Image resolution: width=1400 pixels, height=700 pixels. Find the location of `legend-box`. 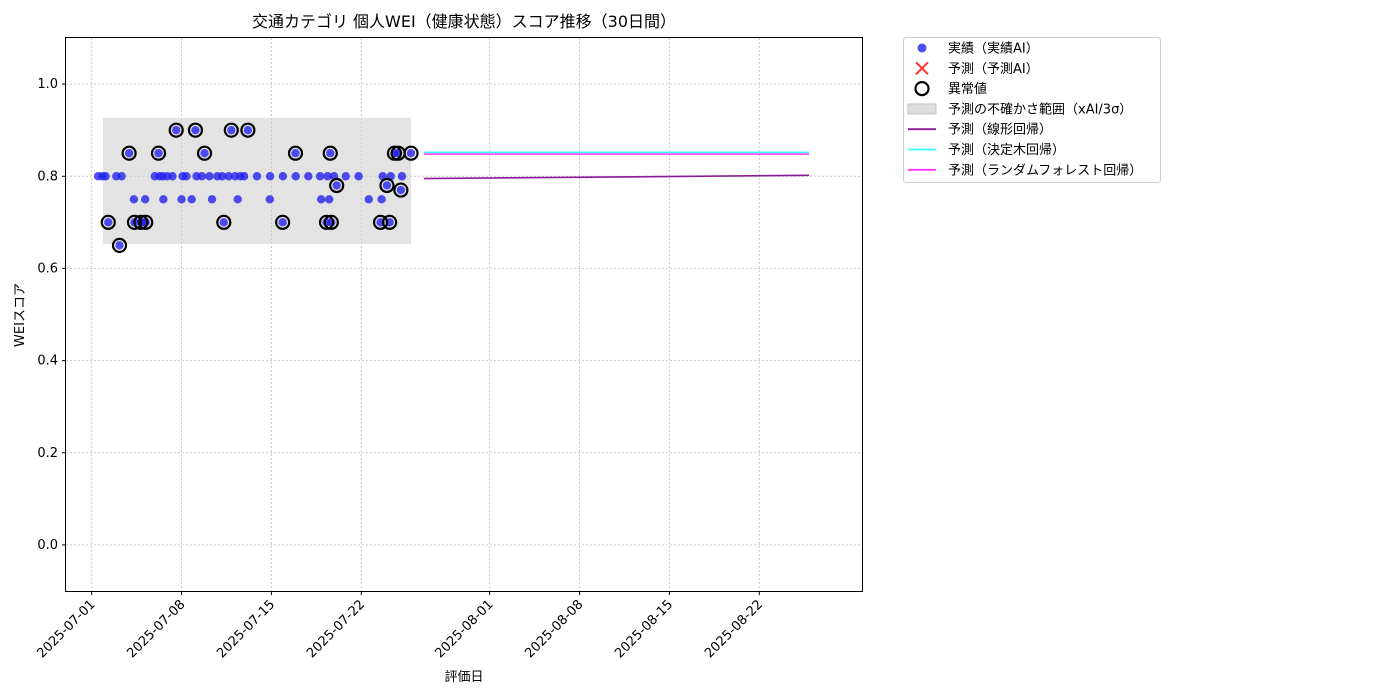

legend-box is located at coordinates (1032, 110).